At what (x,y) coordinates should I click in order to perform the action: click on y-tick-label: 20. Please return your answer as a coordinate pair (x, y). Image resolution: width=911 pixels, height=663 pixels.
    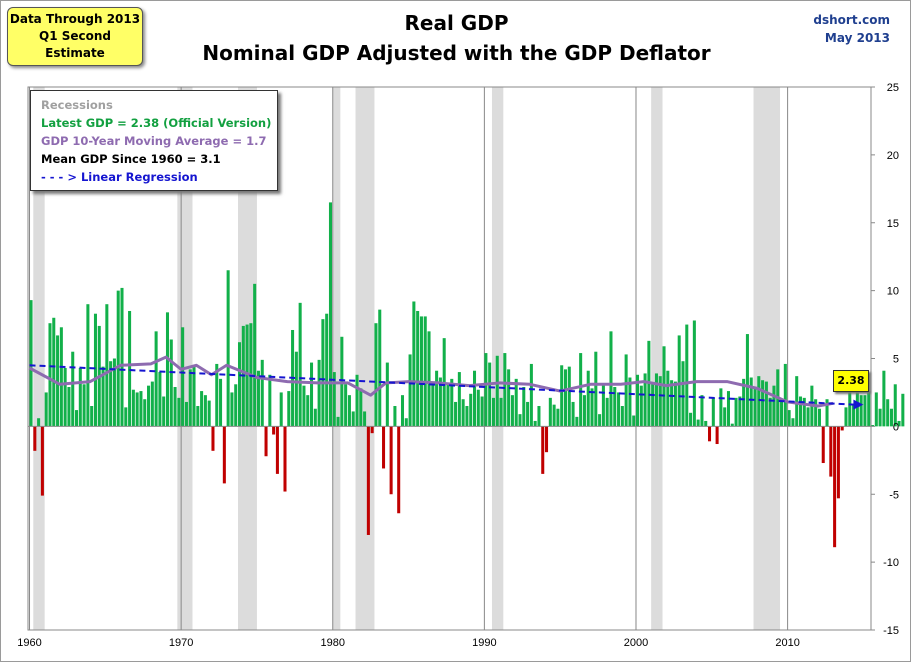
    Looking at the image, I should click on (893, 156).